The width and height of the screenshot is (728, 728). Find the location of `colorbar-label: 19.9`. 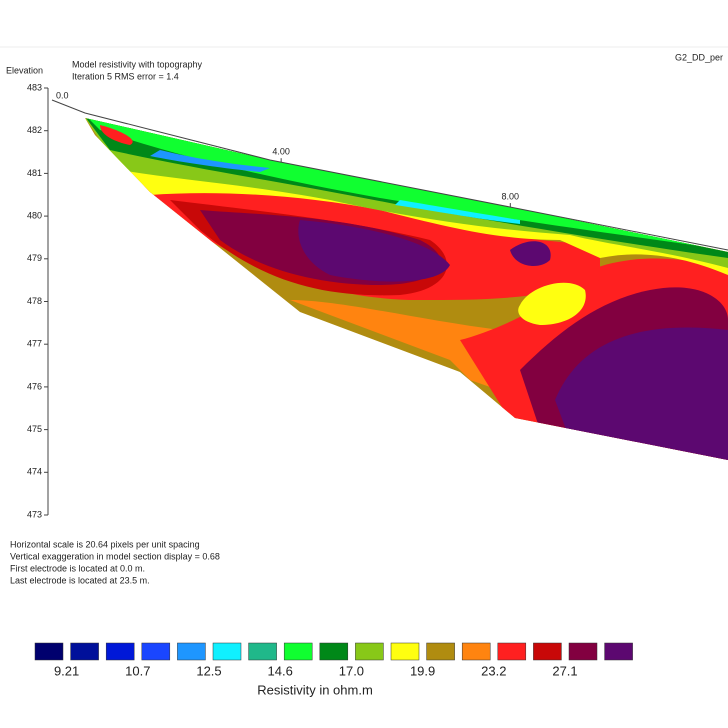

colorbar-label: 19.9 is located at coordinates (422, 670).